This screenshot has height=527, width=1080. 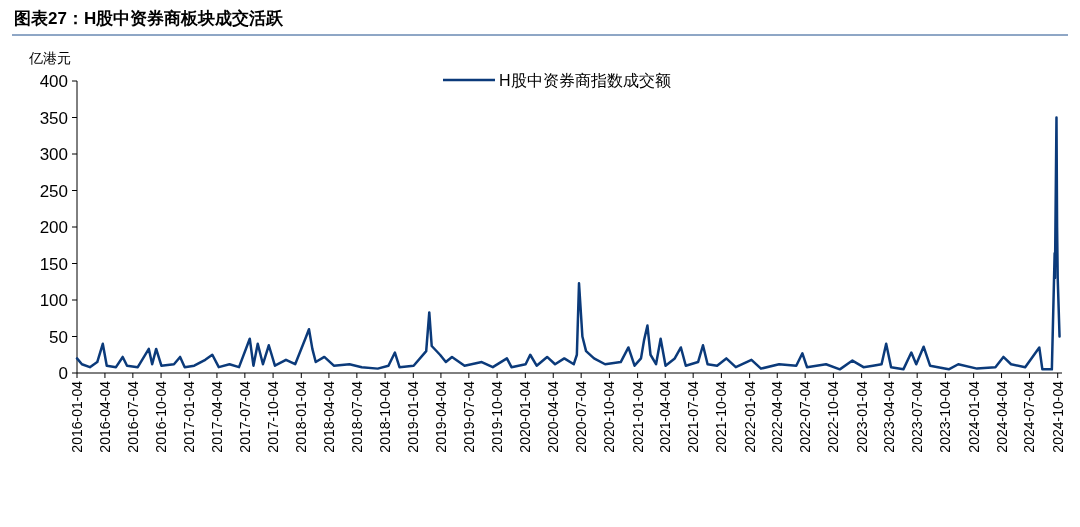 I want to click on y-tick-label: 200, so click(x=53, y=227).